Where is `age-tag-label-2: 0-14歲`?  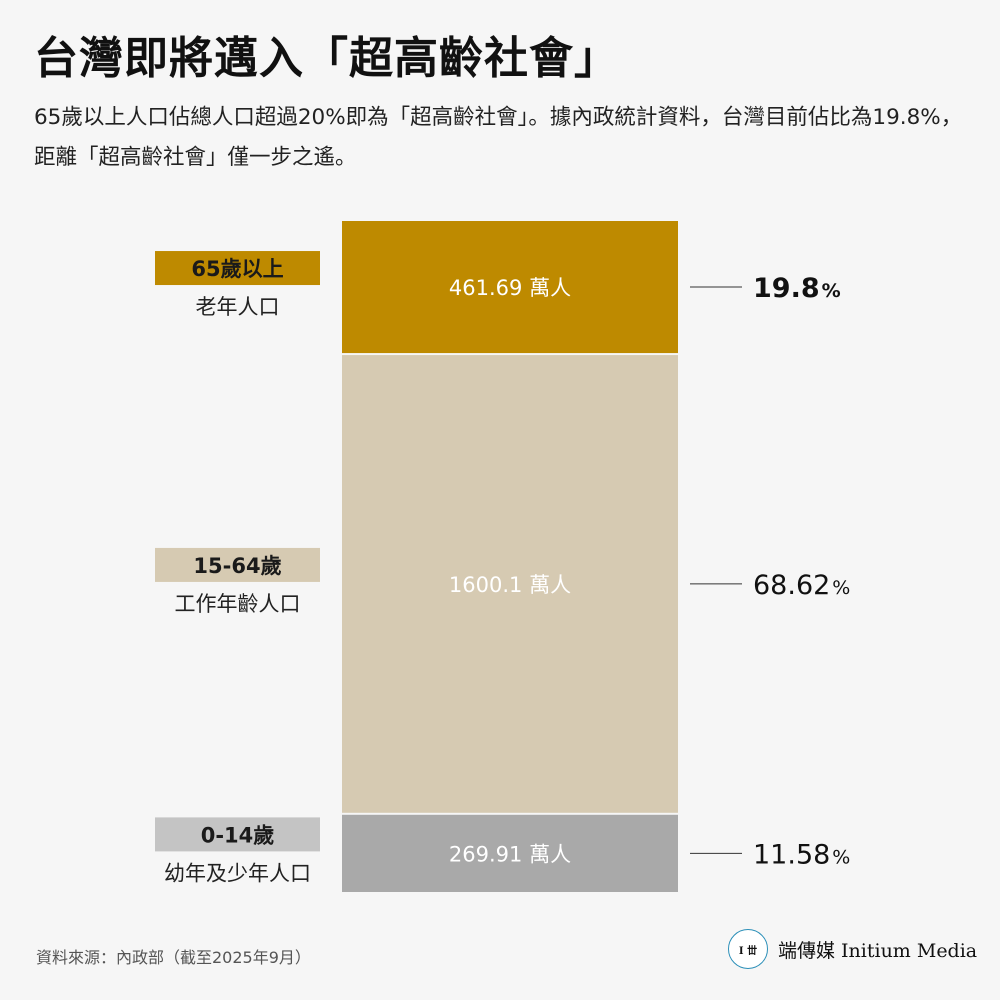
age-tag-label-2: 0-14歲 is located at coordinates (238, 835).